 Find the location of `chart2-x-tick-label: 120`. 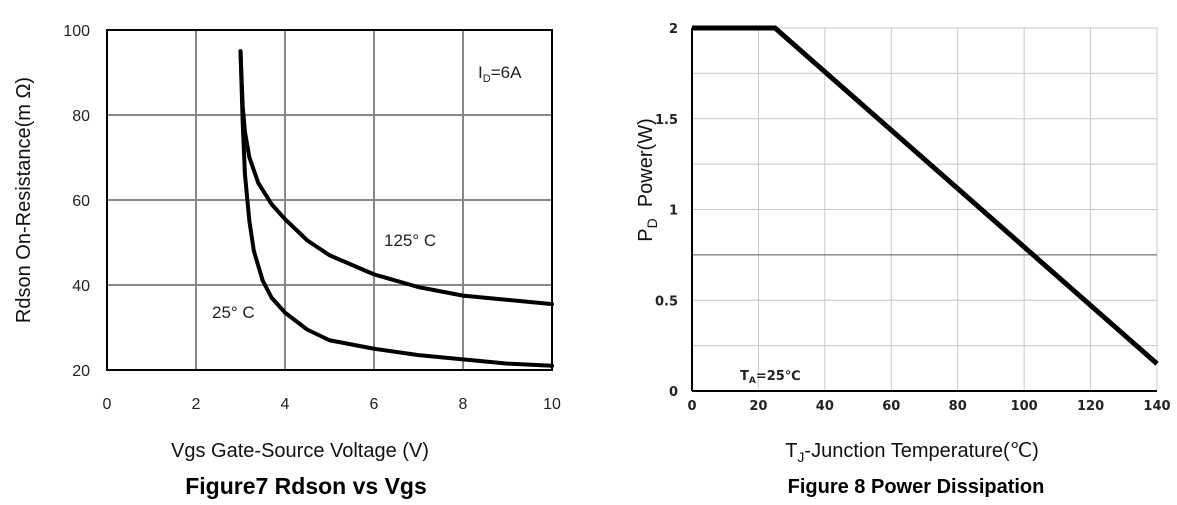

chart2-x-tick-label: 120 is located at coordinates (1090, 406).